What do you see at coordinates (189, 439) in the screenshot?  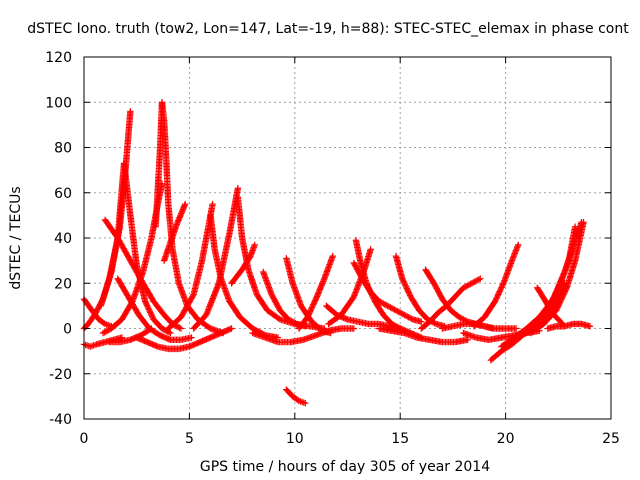 I see `x-tick-label: 5` at bounding box center [189, 439].